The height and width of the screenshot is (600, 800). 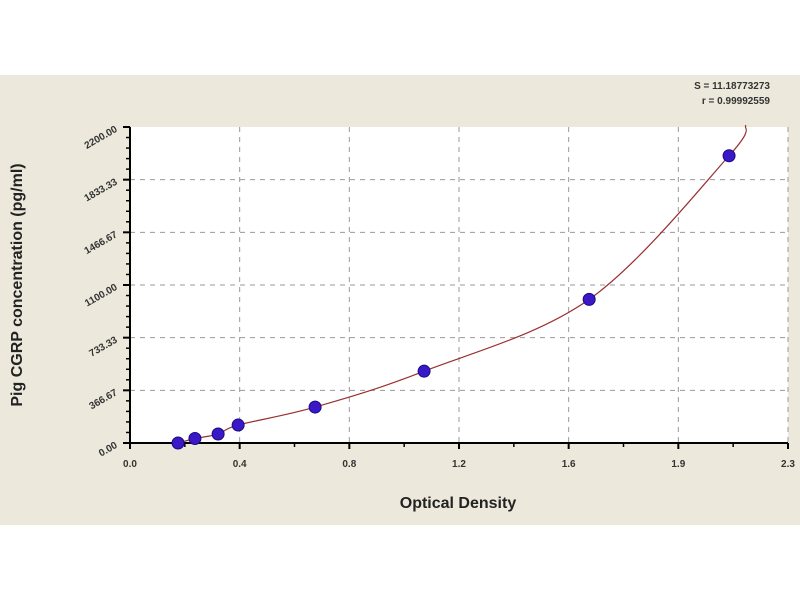 What do you see at coordinates (732, 86) in the screenshot?
I see `stat-s: S = 11.18773273` at bounding box center [732, 86].